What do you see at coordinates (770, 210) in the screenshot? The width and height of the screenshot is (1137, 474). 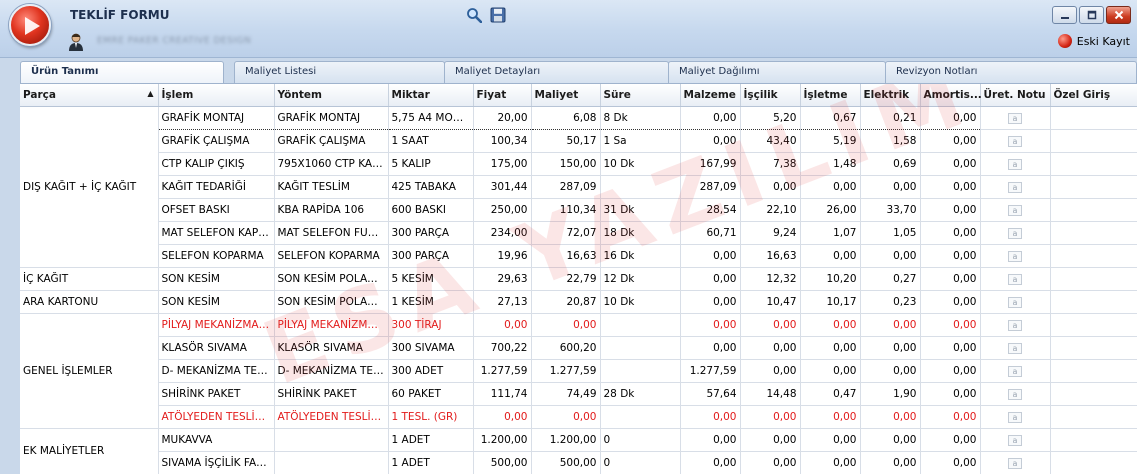 I see `cell-iscilik: 22,10` at bounding box center [770, 210].